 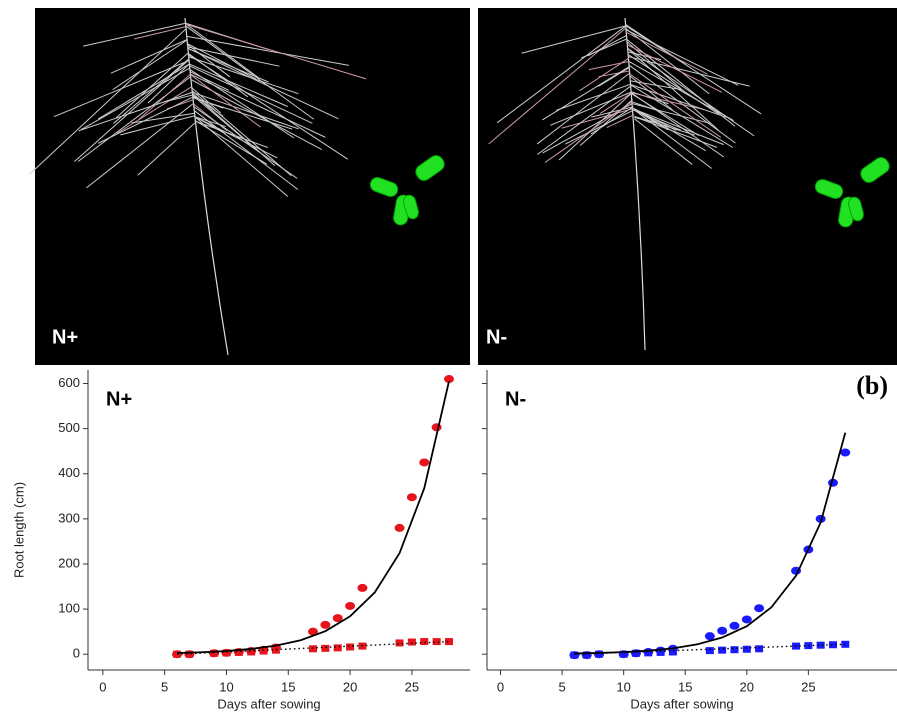 What do you see at coordinates (865, 33) in the screenshot?
I see `panel-label: (a)` at bounding box center [865, 33].